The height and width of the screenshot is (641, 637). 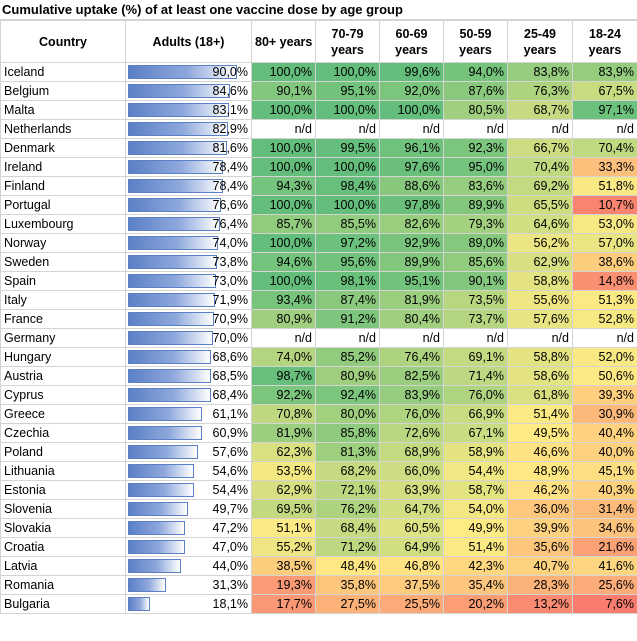 I want to click on uptake-value-50-59-years: 95,0%, so click(x=475, y=167).